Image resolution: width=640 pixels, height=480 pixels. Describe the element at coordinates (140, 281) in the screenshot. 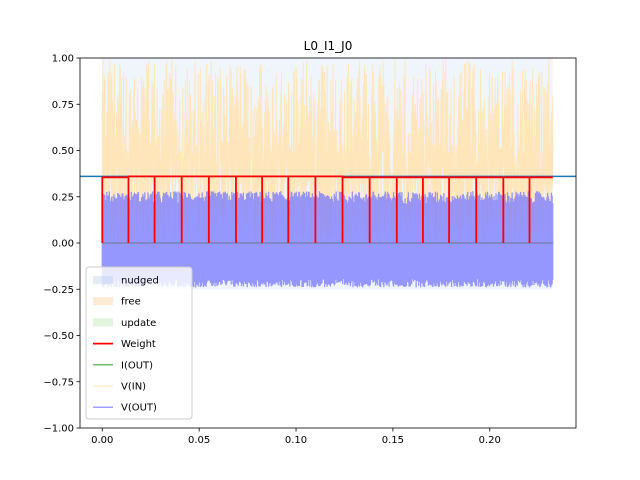

I see `legend-label: nudged` at that location.